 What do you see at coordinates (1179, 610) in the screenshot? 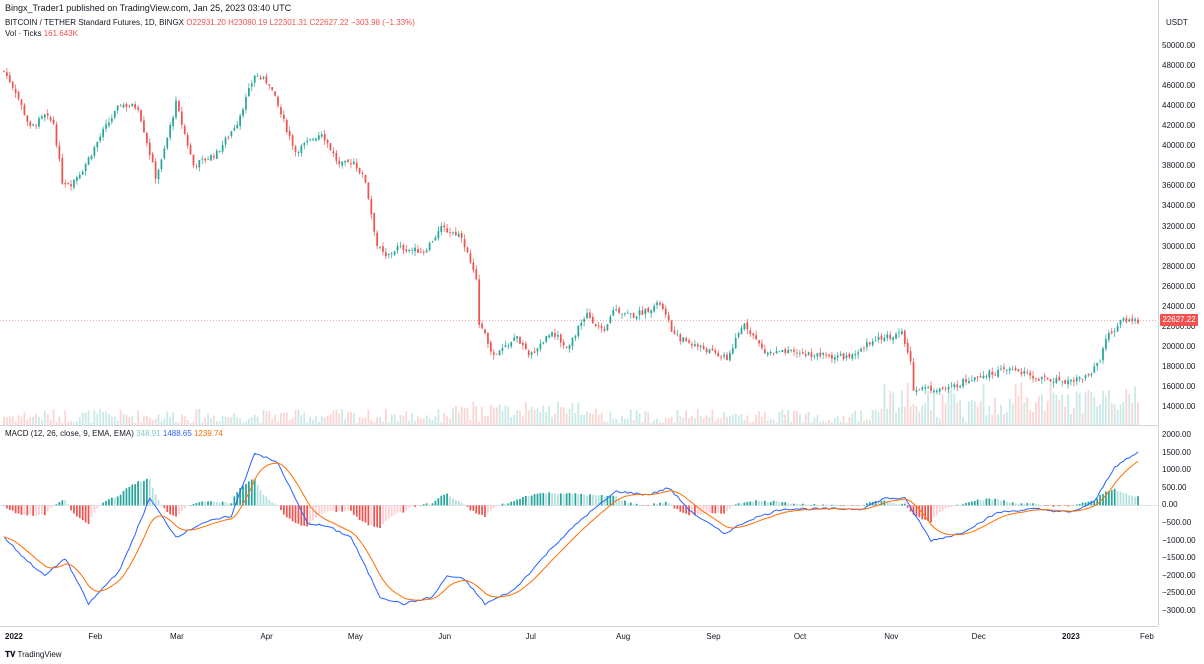
I see `macd-tick-label: −3000.00` at bounding box center [1179, 610].